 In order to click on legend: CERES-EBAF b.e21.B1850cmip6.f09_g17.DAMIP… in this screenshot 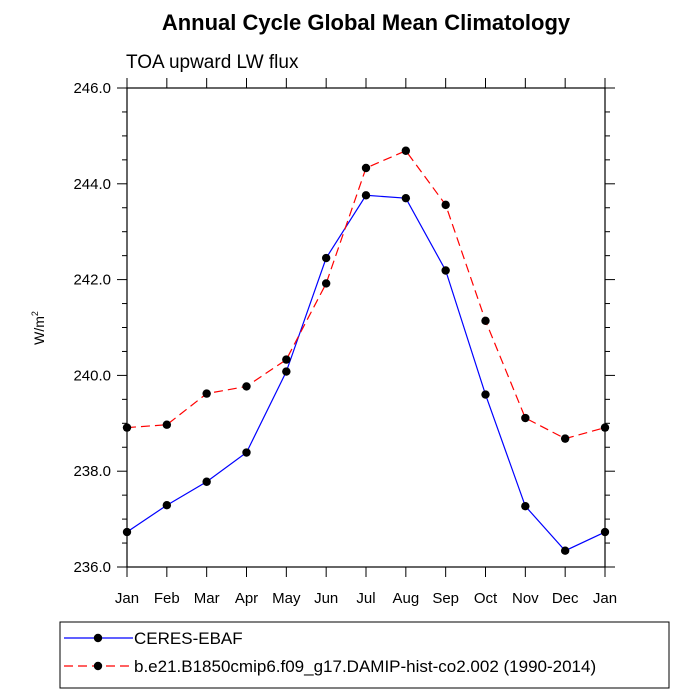, I will do `click(364, 655)`.